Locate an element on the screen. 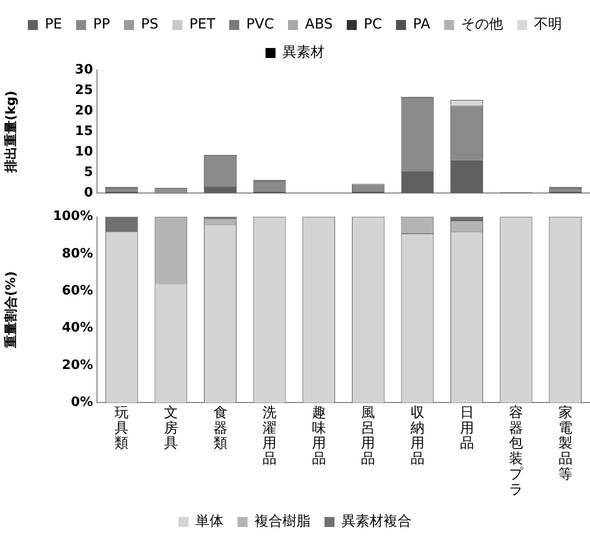 This screenshot has width=590, height=543. y-tick-label: 15 is located at coordinates (83, 131).